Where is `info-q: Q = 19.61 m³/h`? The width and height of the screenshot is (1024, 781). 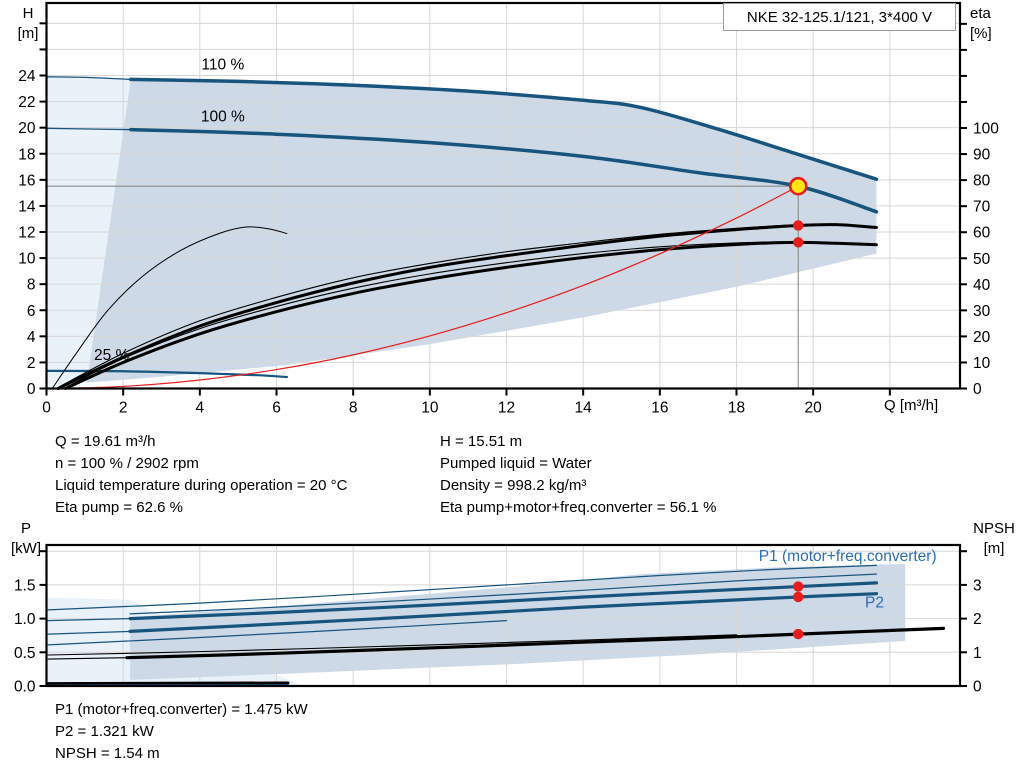
info-q: Q = 19.61 m³/h is located at coordinates (105, 441).